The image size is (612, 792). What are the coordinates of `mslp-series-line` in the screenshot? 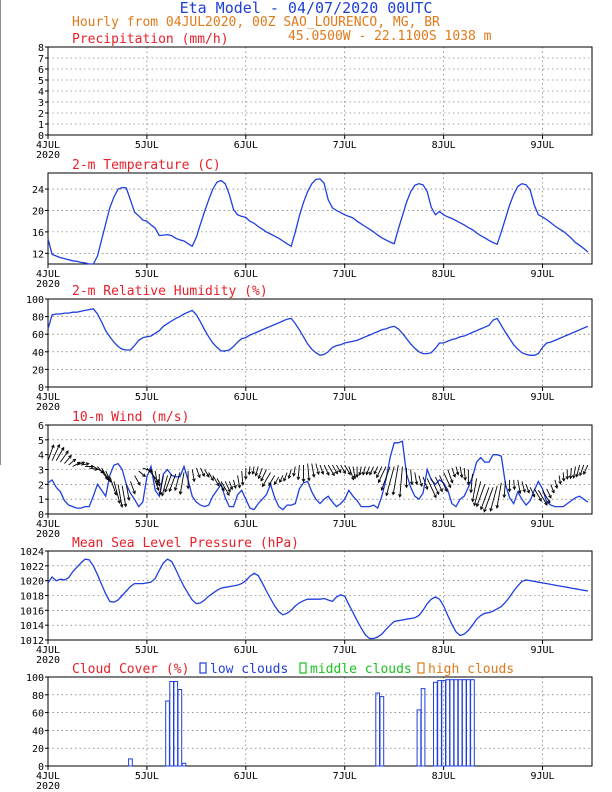 It's located at (318, 599).